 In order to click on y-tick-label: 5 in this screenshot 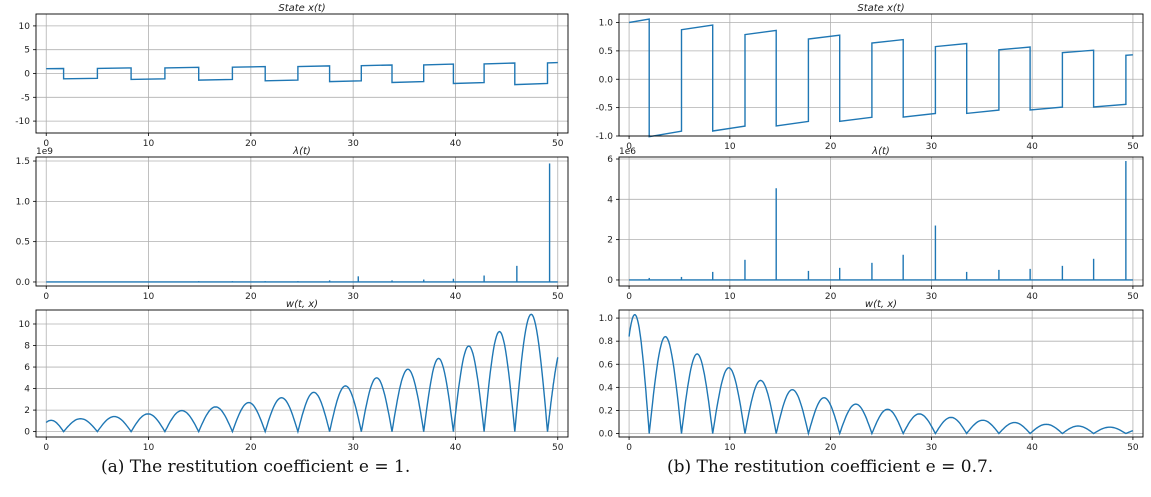, I will do `click(27, 51)`.